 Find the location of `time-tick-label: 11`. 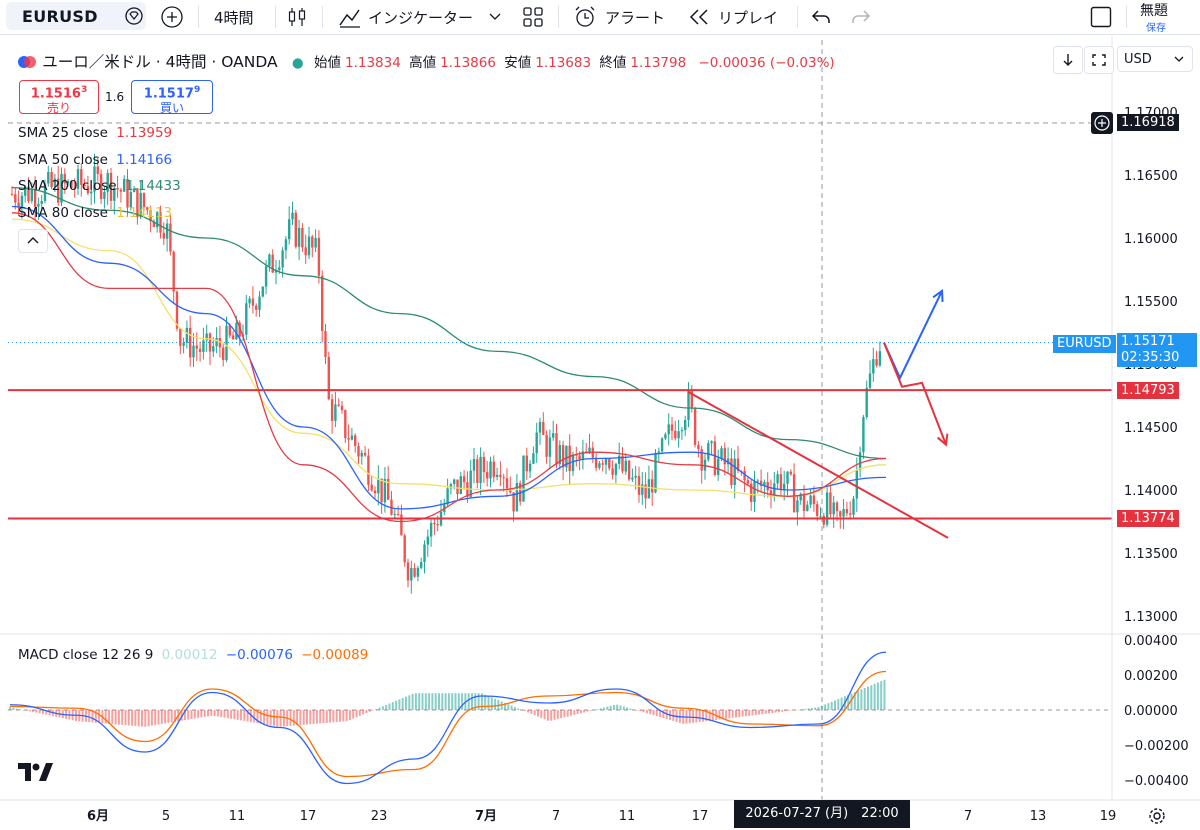

time-tick-label: 11 is located at coordinates (627, 816).